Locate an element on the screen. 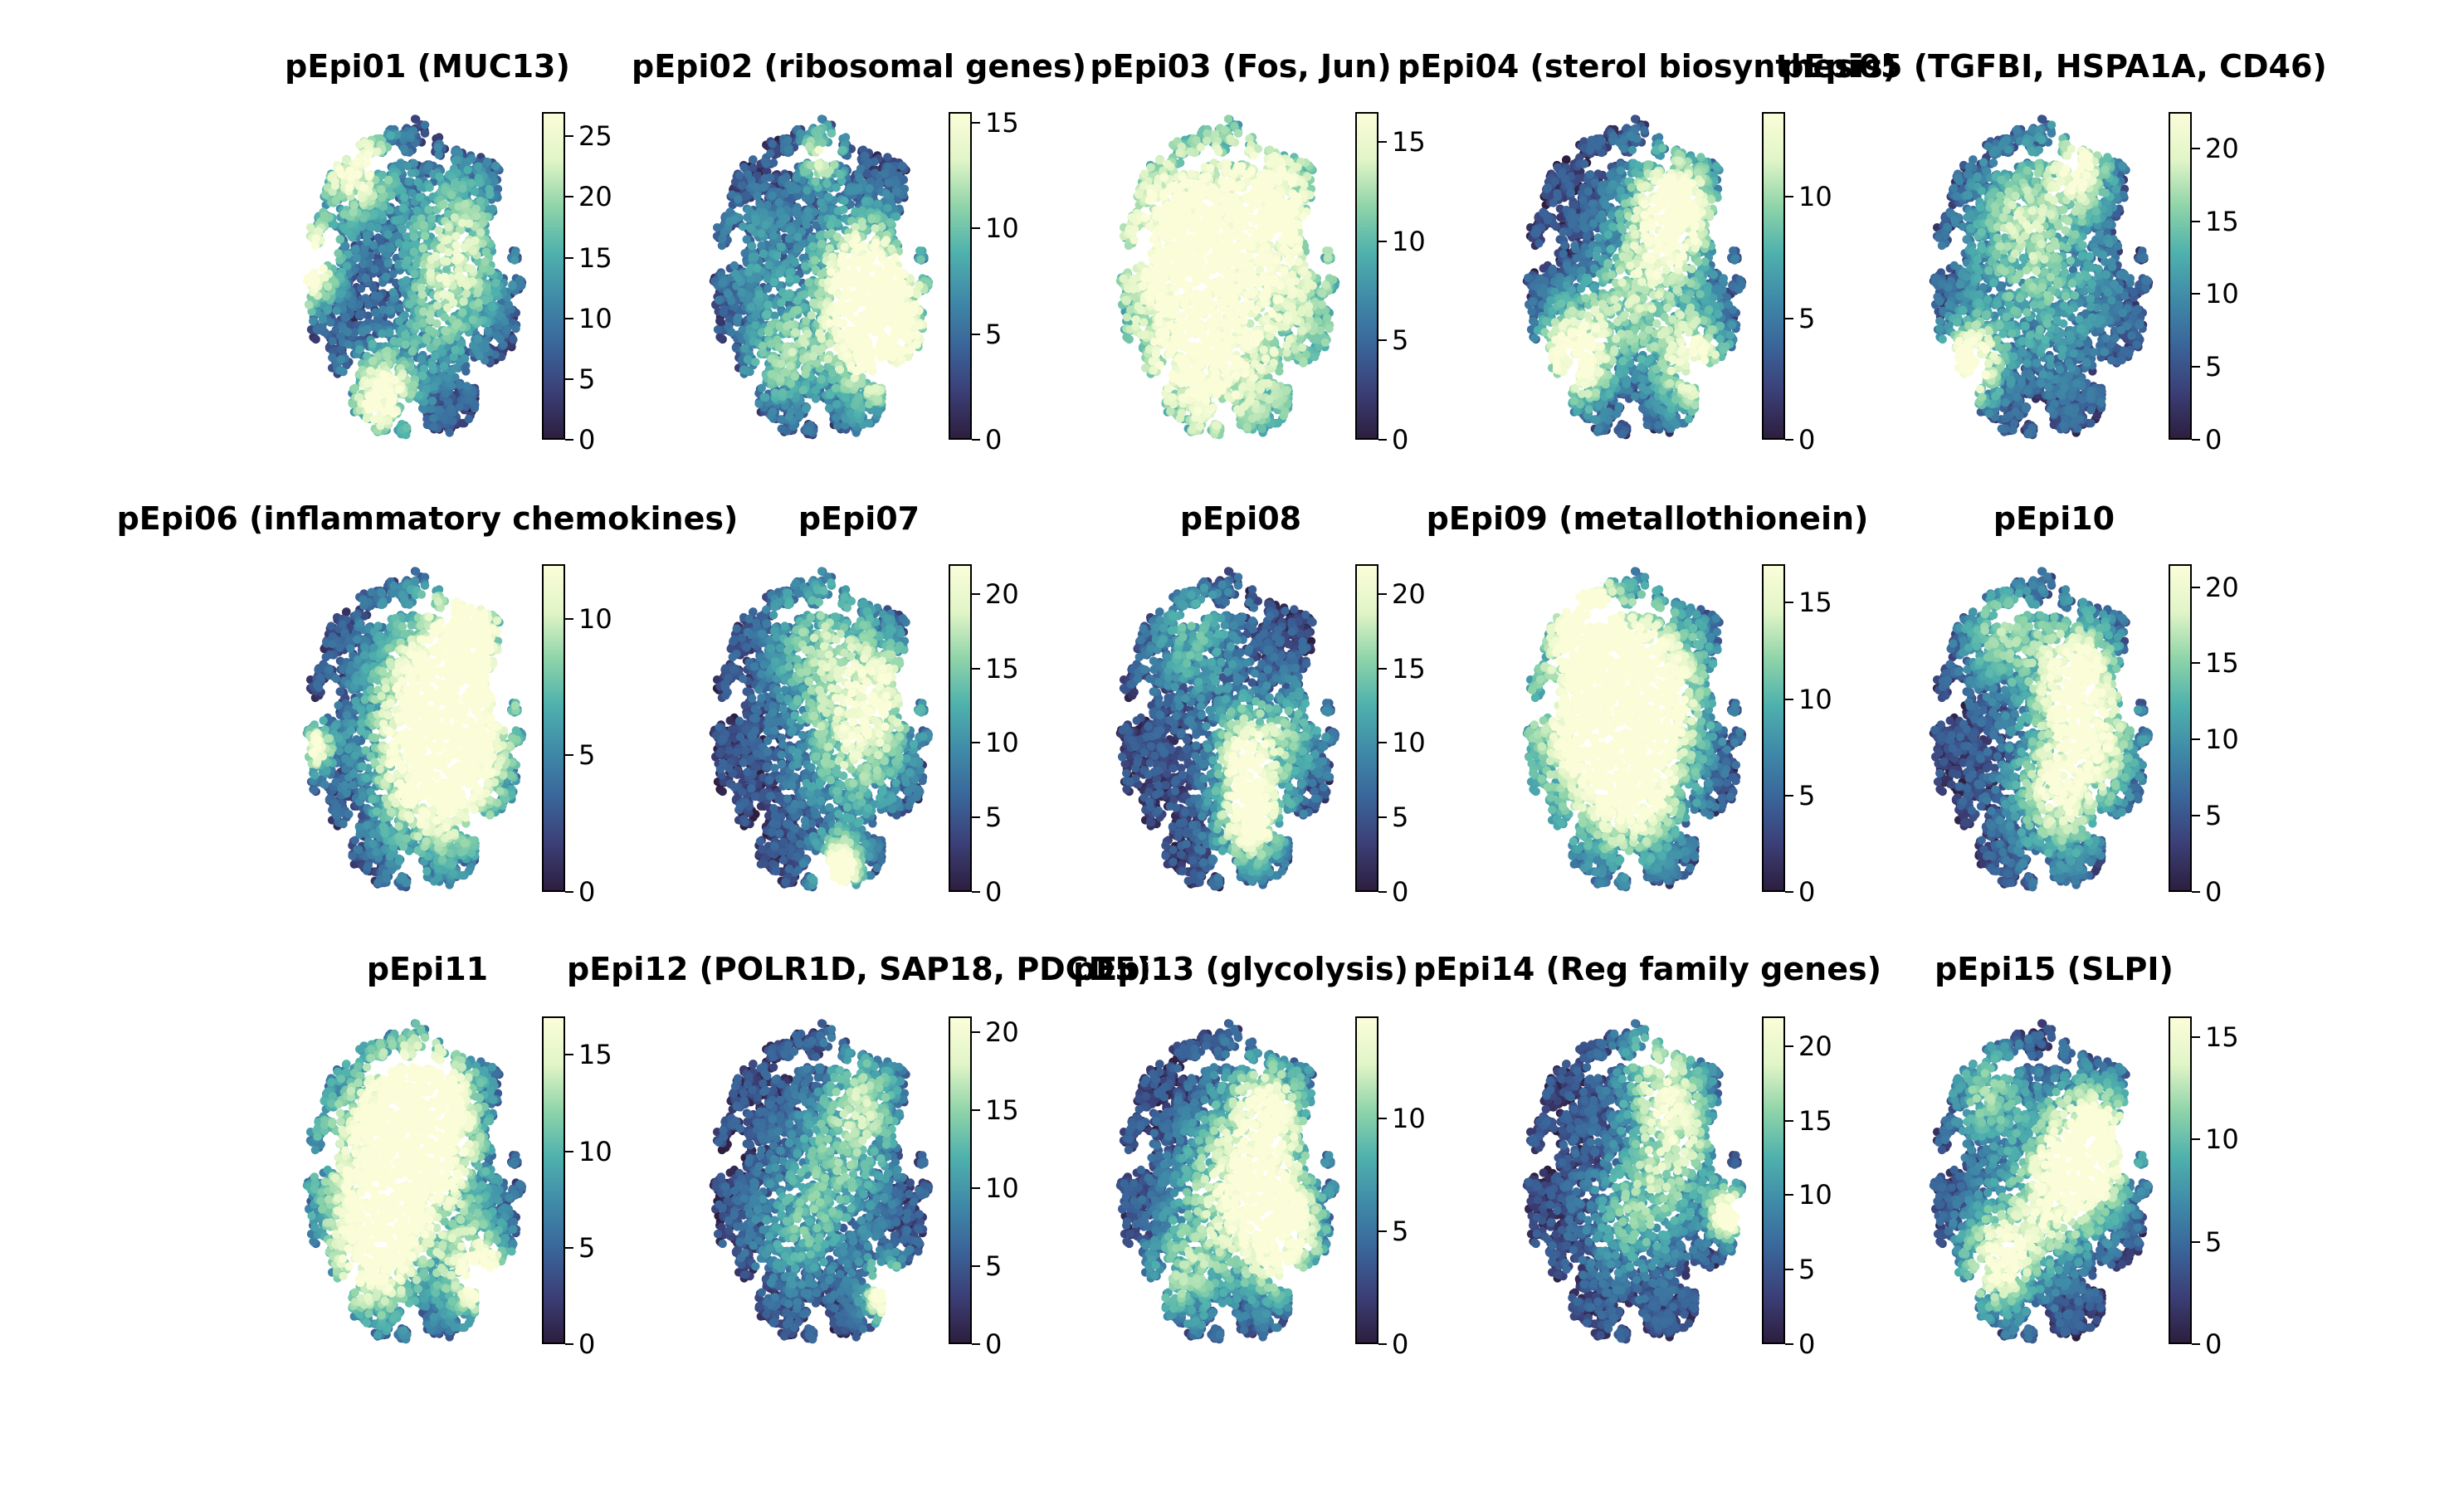 This screenshot has height=1491, width=2464. colorbar is located at coordinates (553, 276).